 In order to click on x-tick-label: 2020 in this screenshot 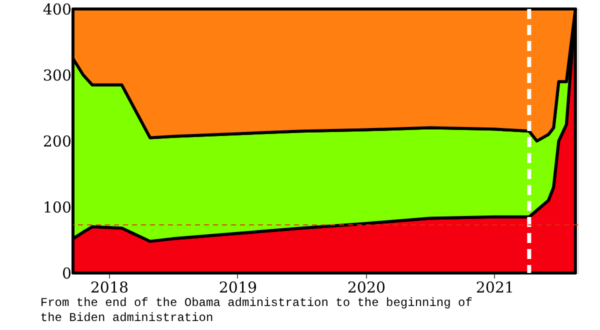, I will do `click(366, 287)`.